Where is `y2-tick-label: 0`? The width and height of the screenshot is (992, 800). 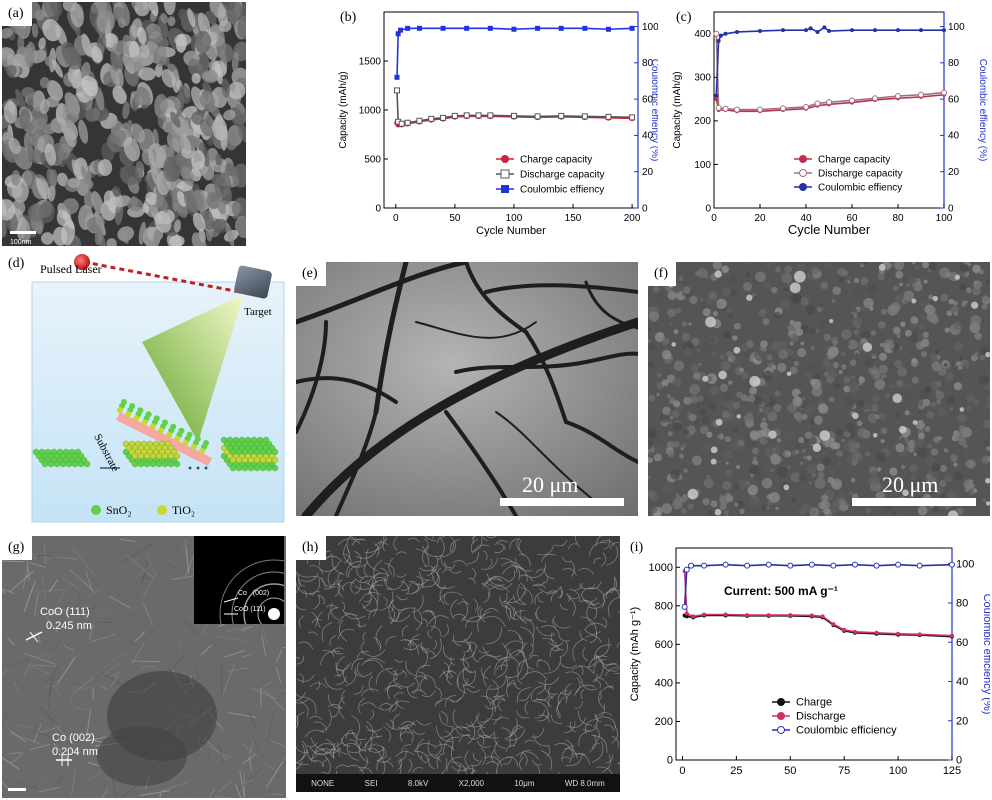 y2-tick-label: 0 is located at coordinates (645, 208).